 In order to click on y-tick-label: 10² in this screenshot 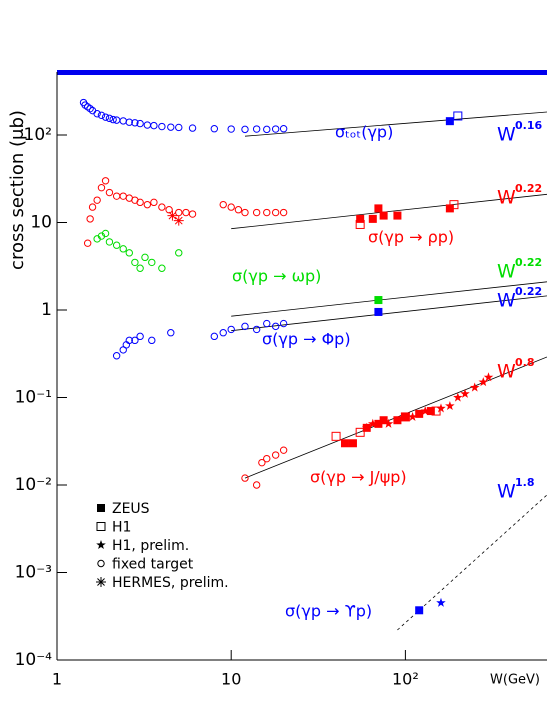, I will do `click(38, 135)`.